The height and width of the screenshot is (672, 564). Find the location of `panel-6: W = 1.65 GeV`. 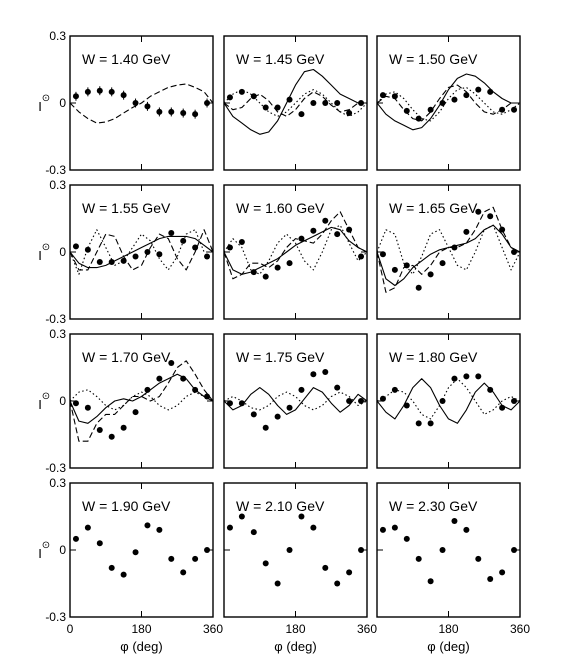

panel-6: W = 1.65 GeV is located at coordinates (448, 252).